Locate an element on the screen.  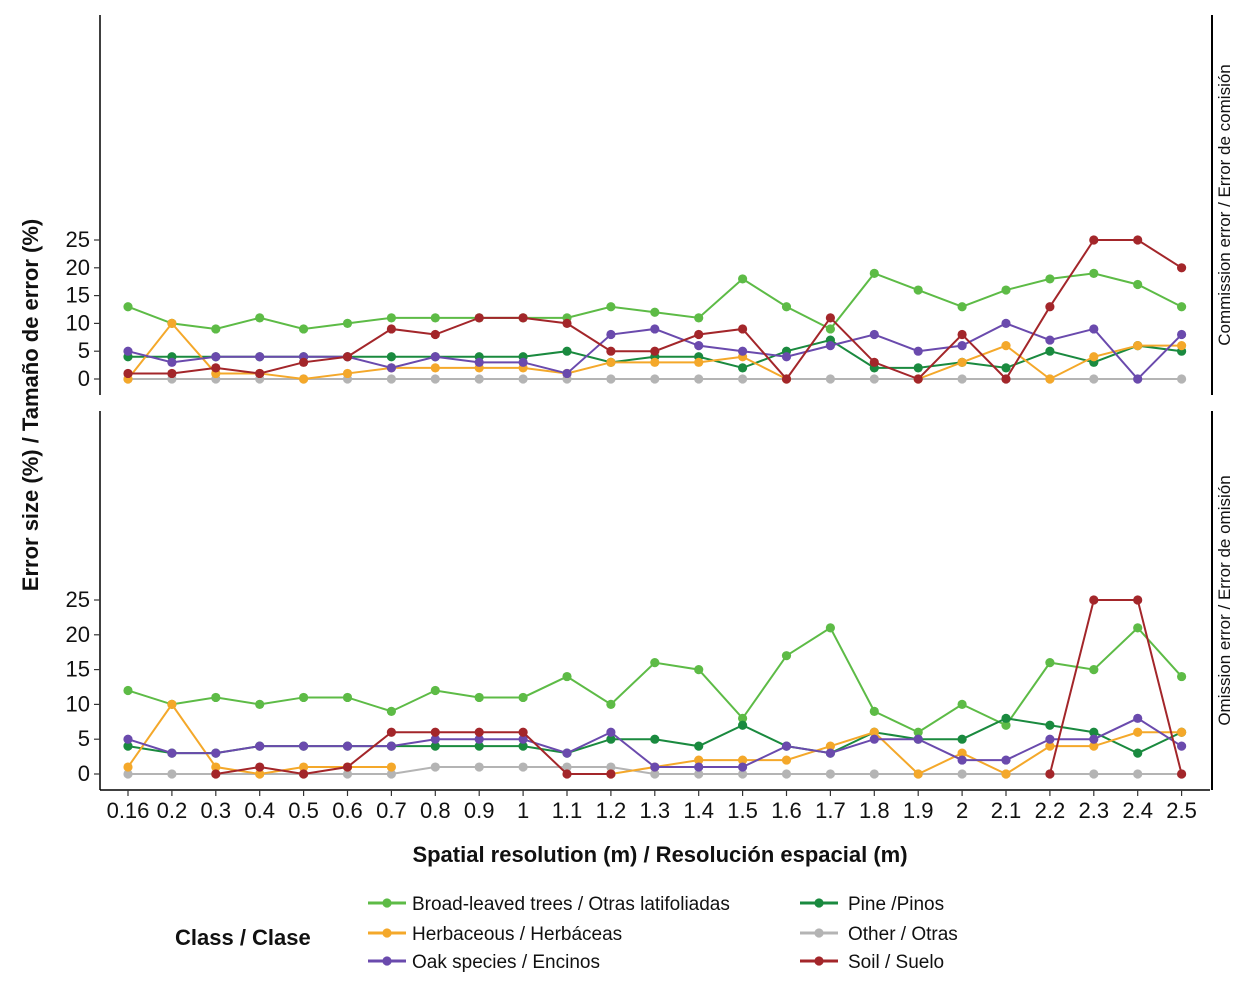
legend-entry: Oak species / Encinos is located at coordinates (484, 962).